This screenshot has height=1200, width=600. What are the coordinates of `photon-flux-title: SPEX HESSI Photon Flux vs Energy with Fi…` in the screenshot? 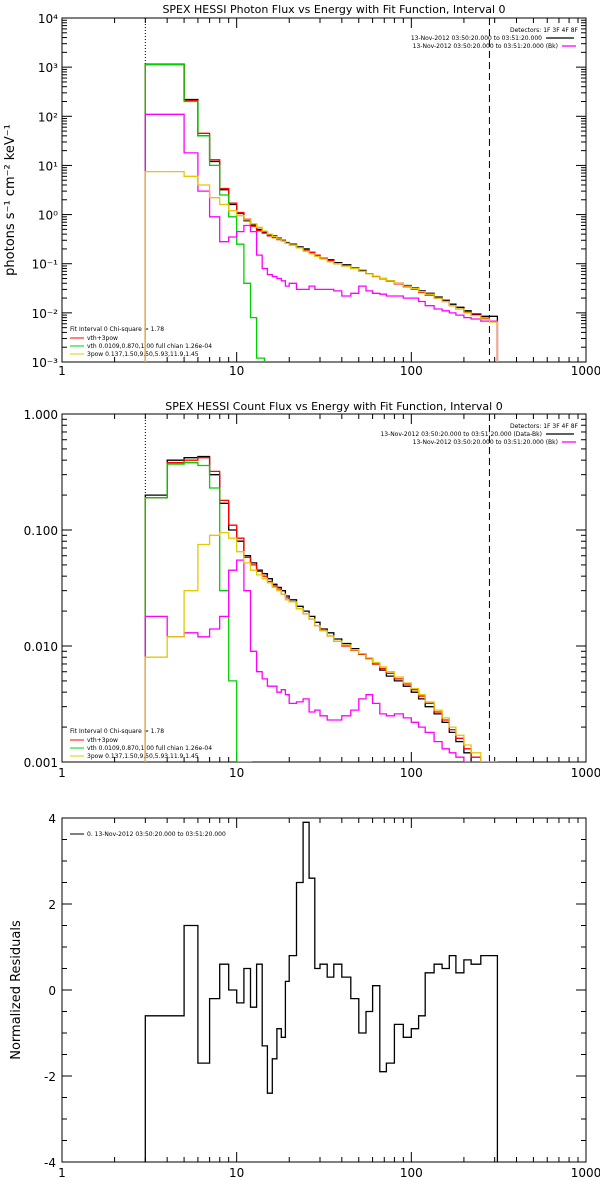 It's located at (333, 9).